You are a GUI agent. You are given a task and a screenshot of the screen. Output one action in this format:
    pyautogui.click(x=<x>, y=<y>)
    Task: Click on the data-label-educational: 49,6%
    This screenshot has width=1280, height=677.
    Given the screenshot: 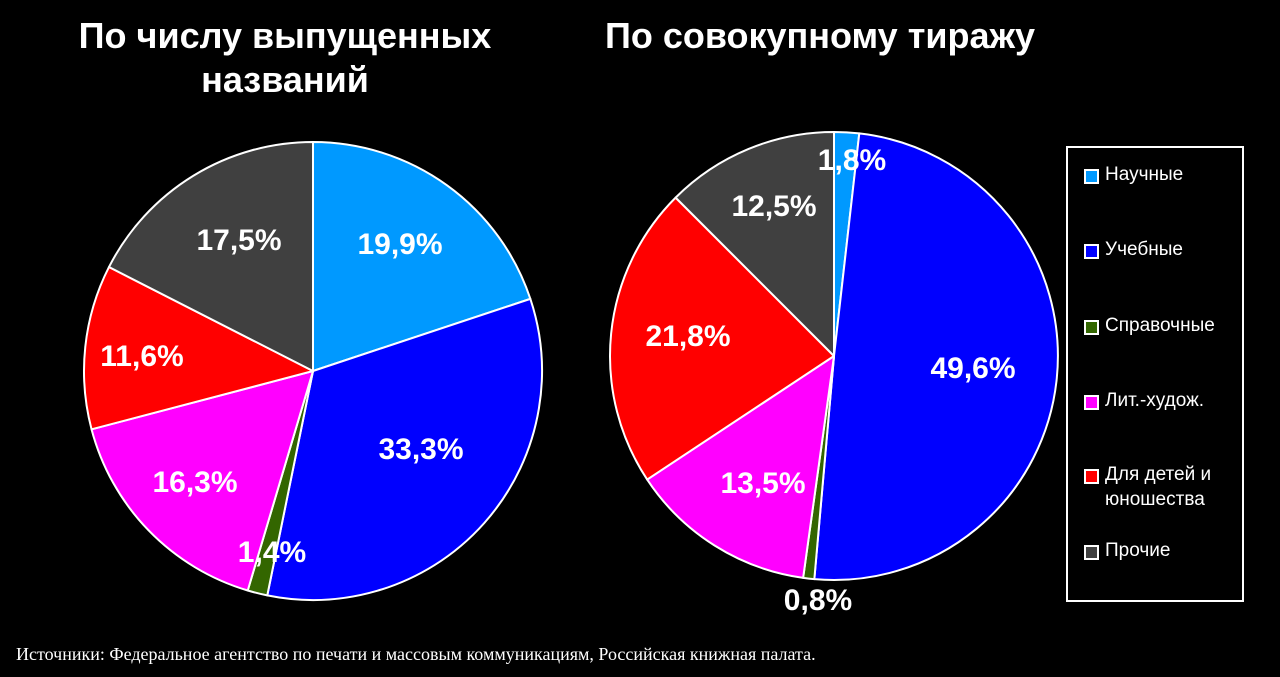 What is the action you would take?
    pyautogui.click(x=972, y=368)
    